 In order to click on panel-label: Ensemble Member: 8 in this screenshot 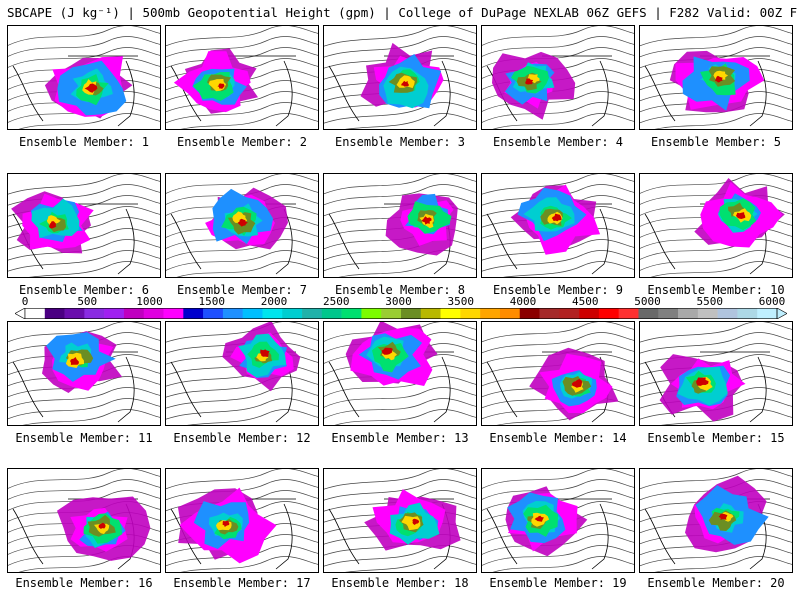, I will do `click(400, 290)`.